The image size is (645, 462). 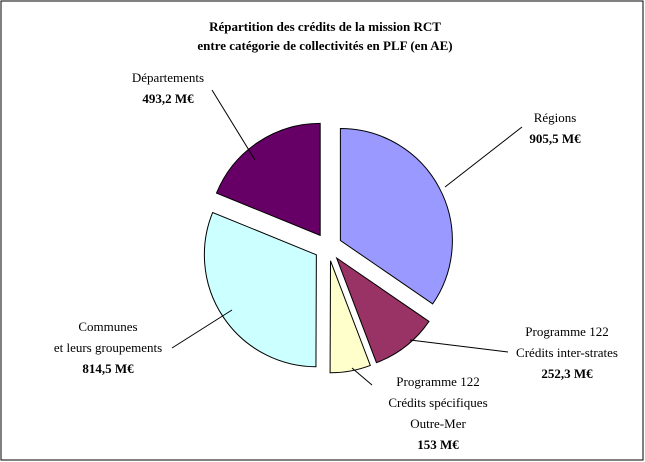 What do you see at coordinates (108, 368) in the screenshot?
I see `value-label: 814,5 M€` at bounding box center [108, 368].